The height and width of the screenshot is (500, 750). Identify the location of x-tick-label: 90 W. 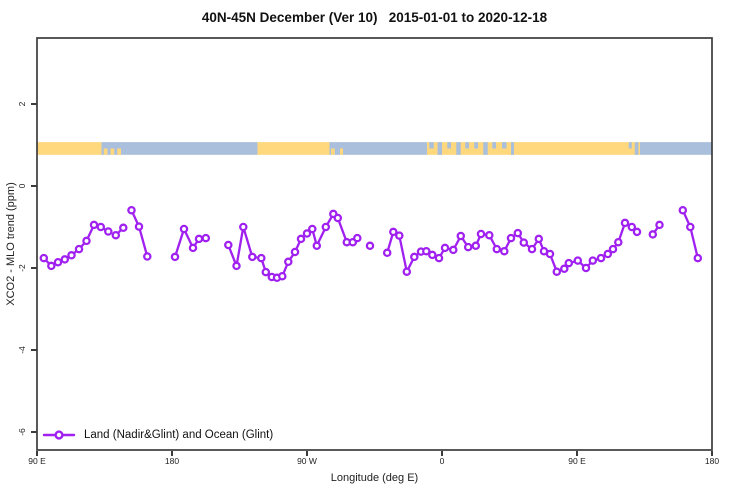
(307, 461).